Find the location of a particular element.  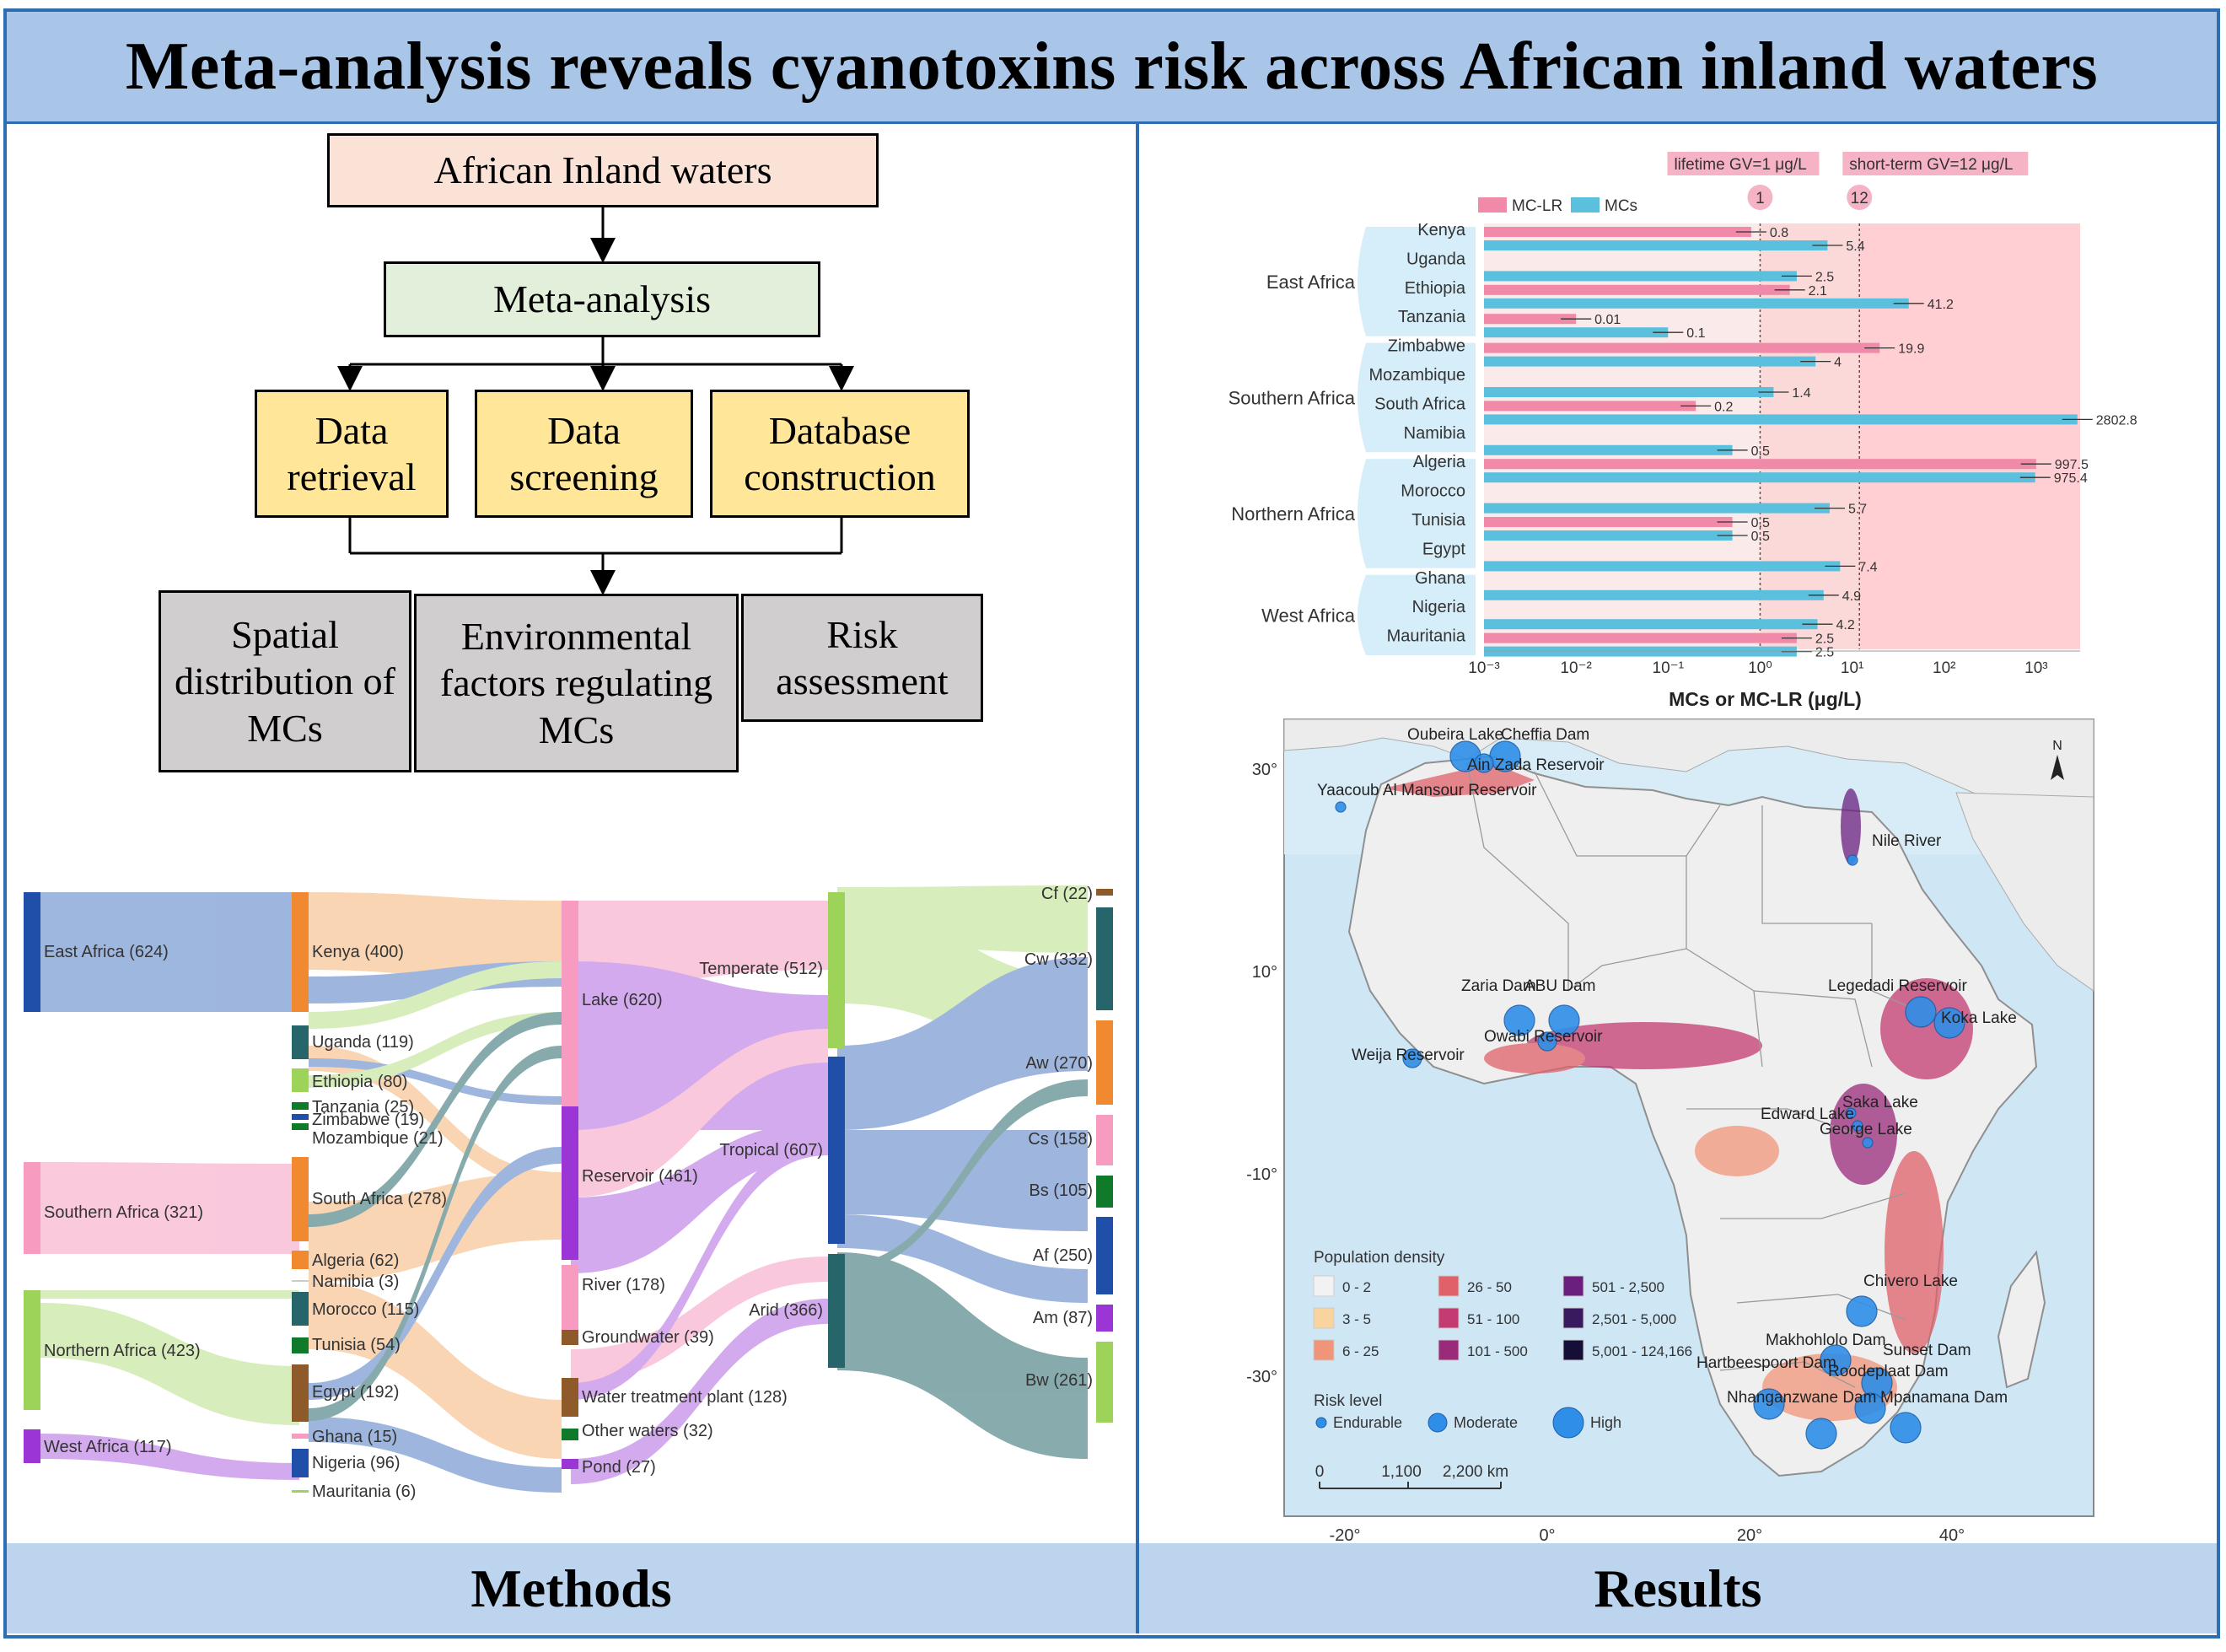

data-label: 2.5 is located at coordinates (1824, 277).